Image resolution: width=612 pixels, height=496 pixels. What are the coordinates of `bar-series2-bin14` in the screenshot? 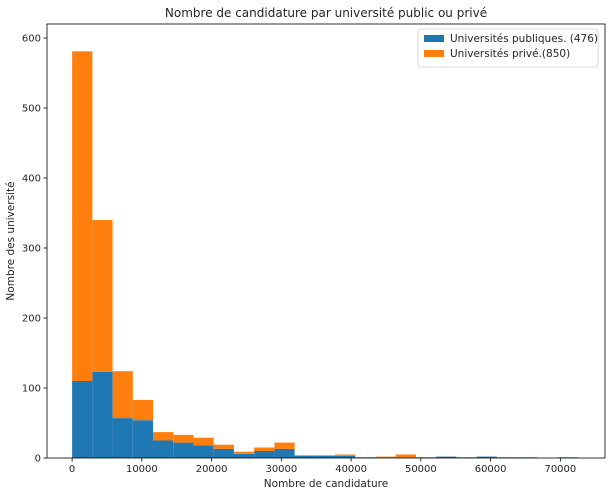 It's located at (345, 455).